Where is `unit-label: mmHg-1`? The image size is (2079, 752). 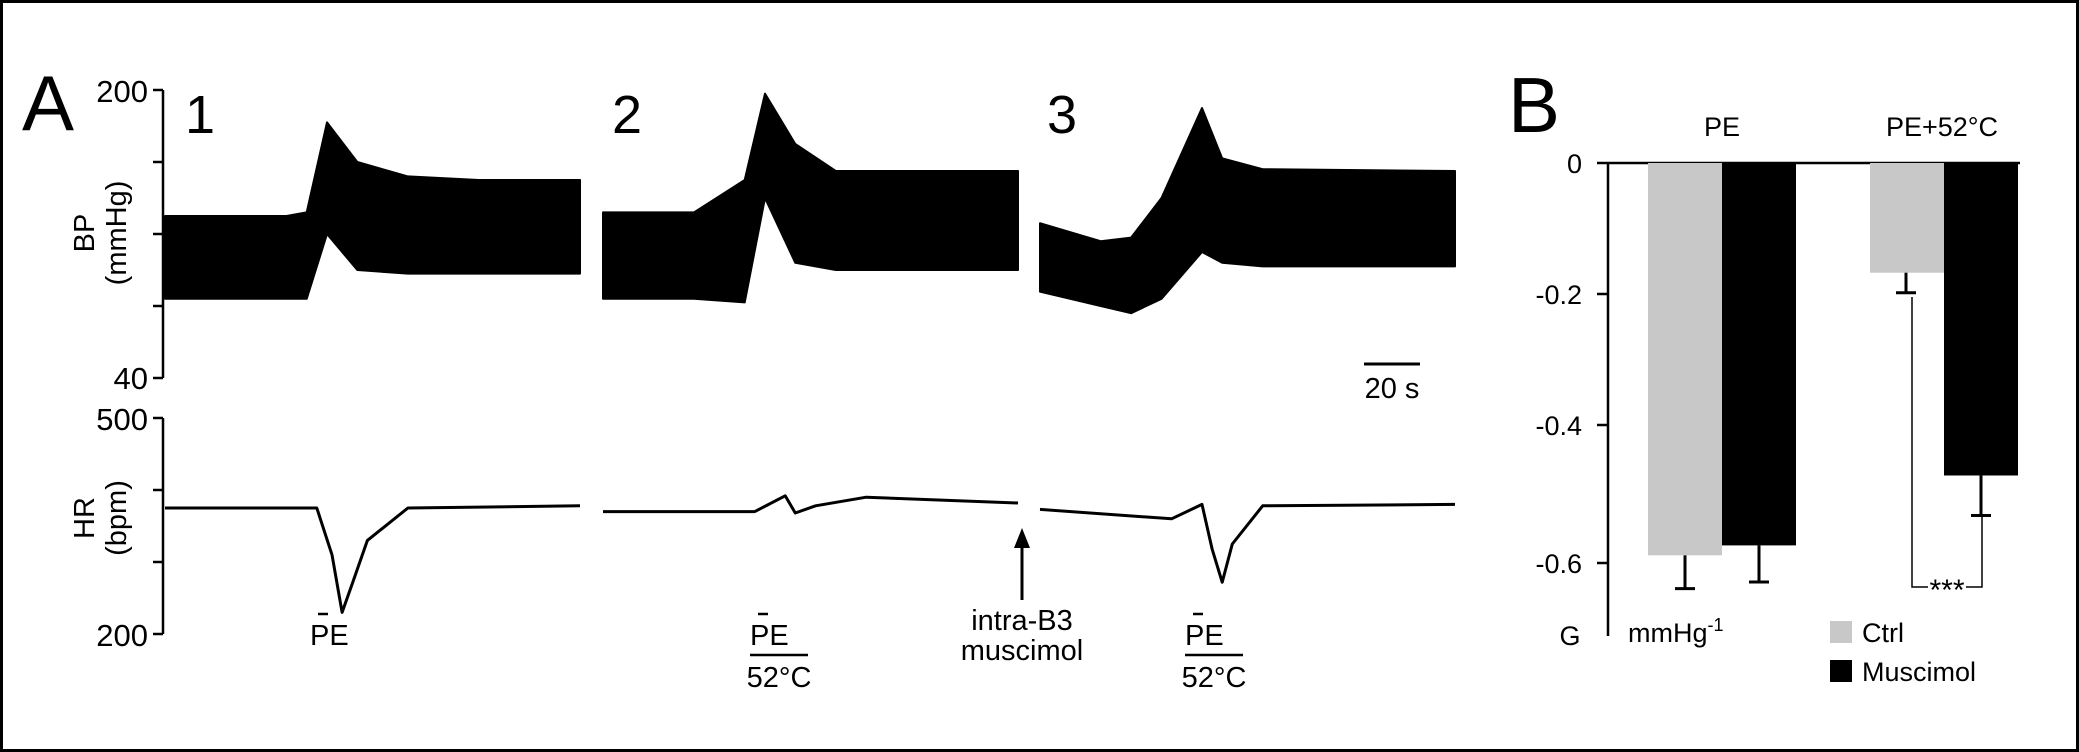
unit-label: mmHg-1 is located at coordinates (1676, 631).